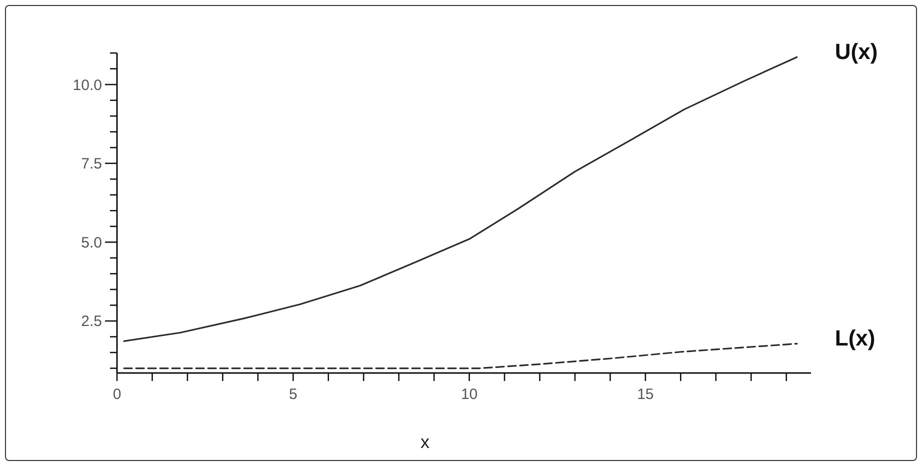 The width and height of the screenshot is (924, 468). I want to click on x-axis-title: x, so click(425, 442).